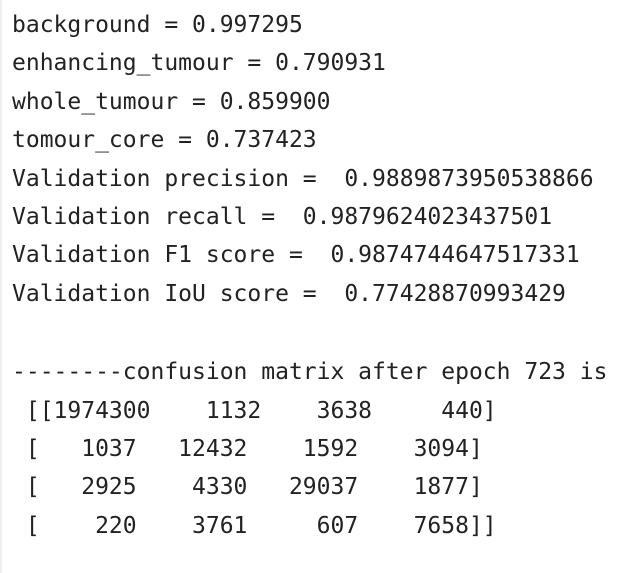 The width and height of the screenshot is (631, 573). I want to click on blank-line, so click(321, 333).